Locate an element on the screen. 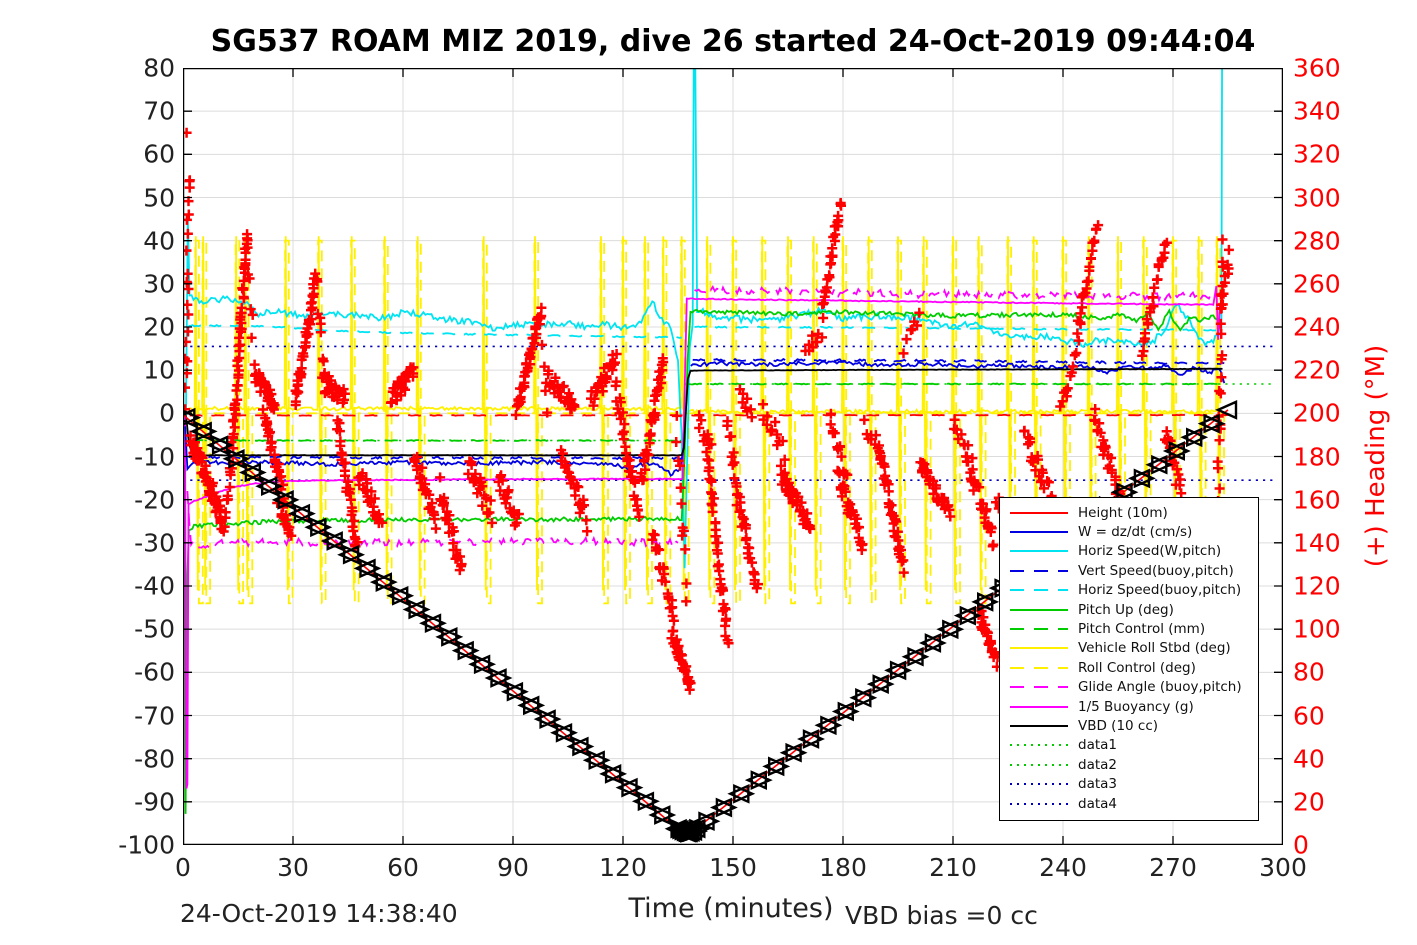  legend-label: Pitch Control (mm) is located at coordinates (1142, 629).